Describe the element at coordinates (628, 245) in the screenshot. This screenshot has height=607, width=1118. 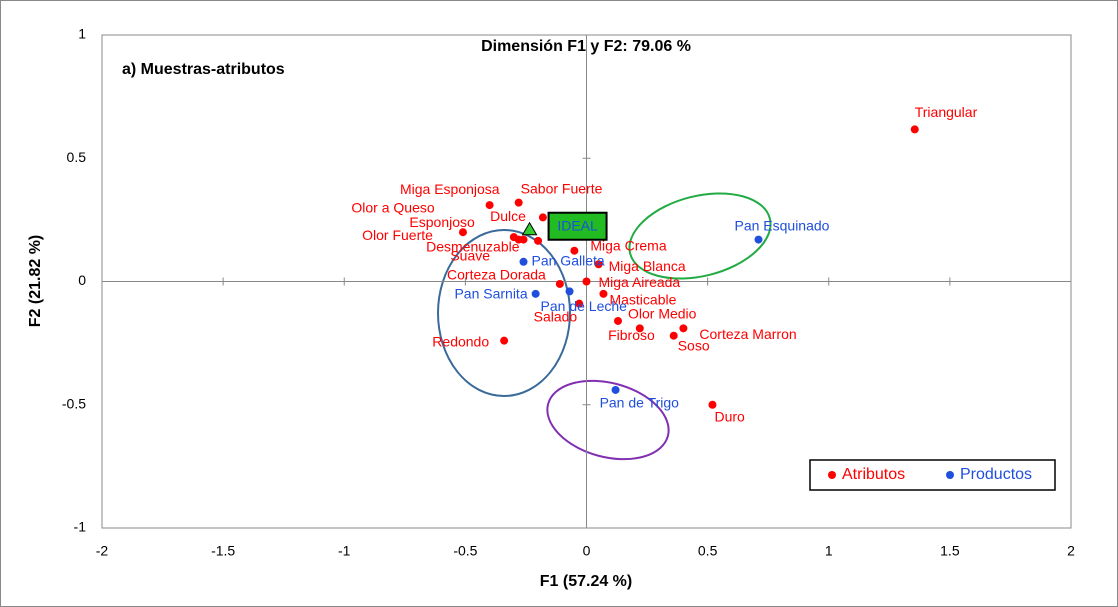
I see `point-label: Miga Crema` at that location.